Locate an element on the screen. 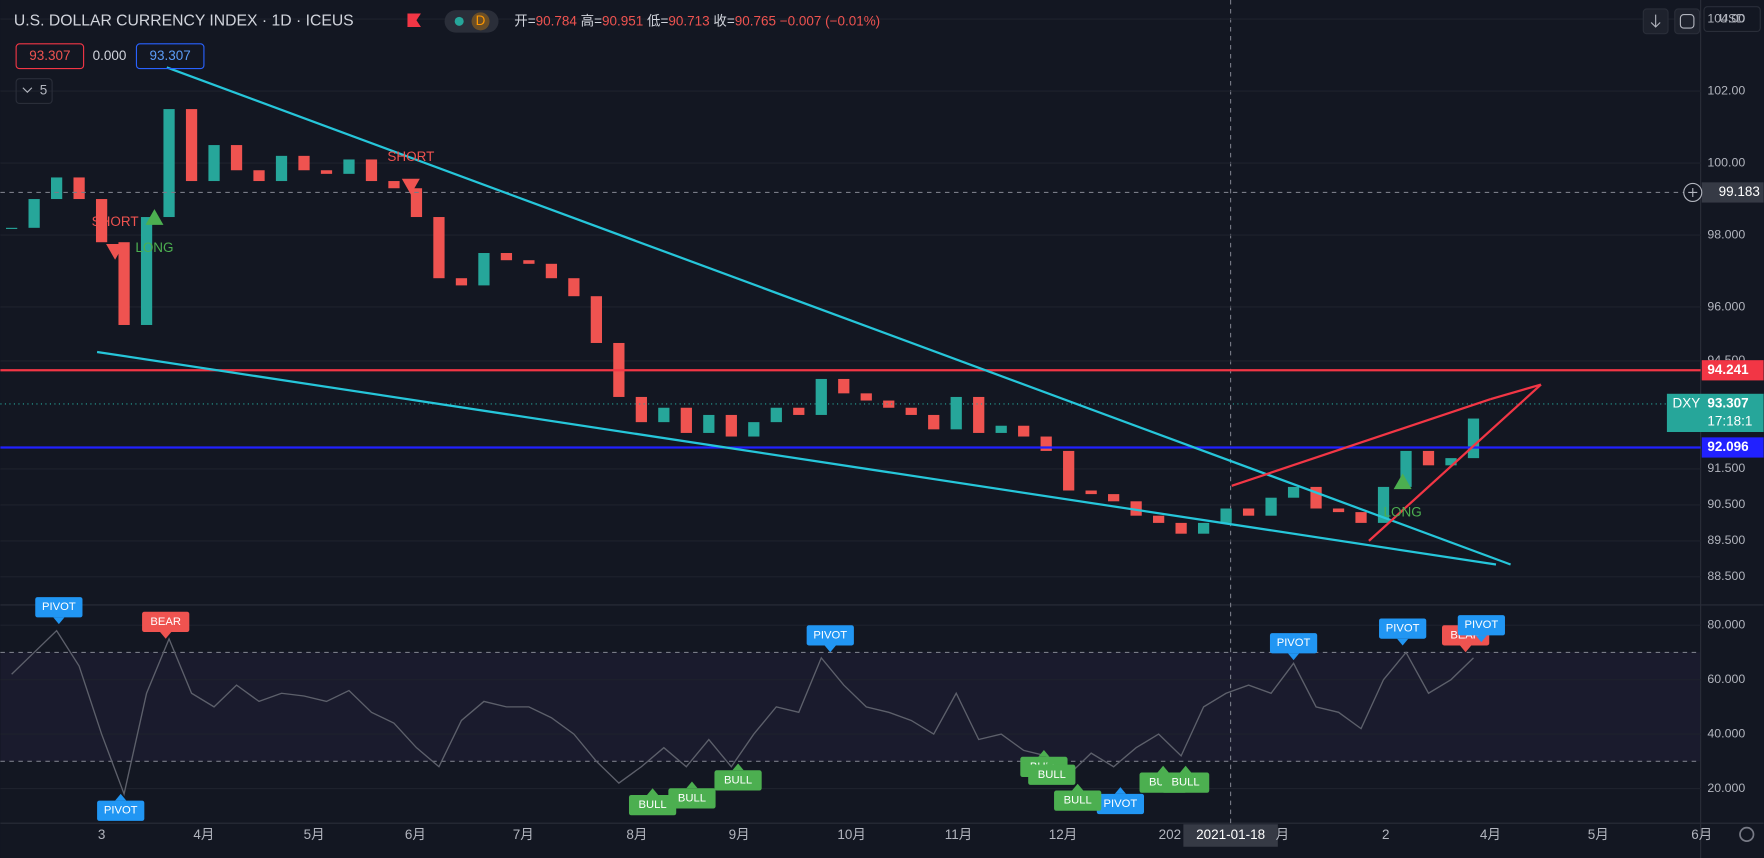 The width and height of the screenshot is (1764, 858). price-tick-label: 98.000 is located at coordinates (1726, 234).